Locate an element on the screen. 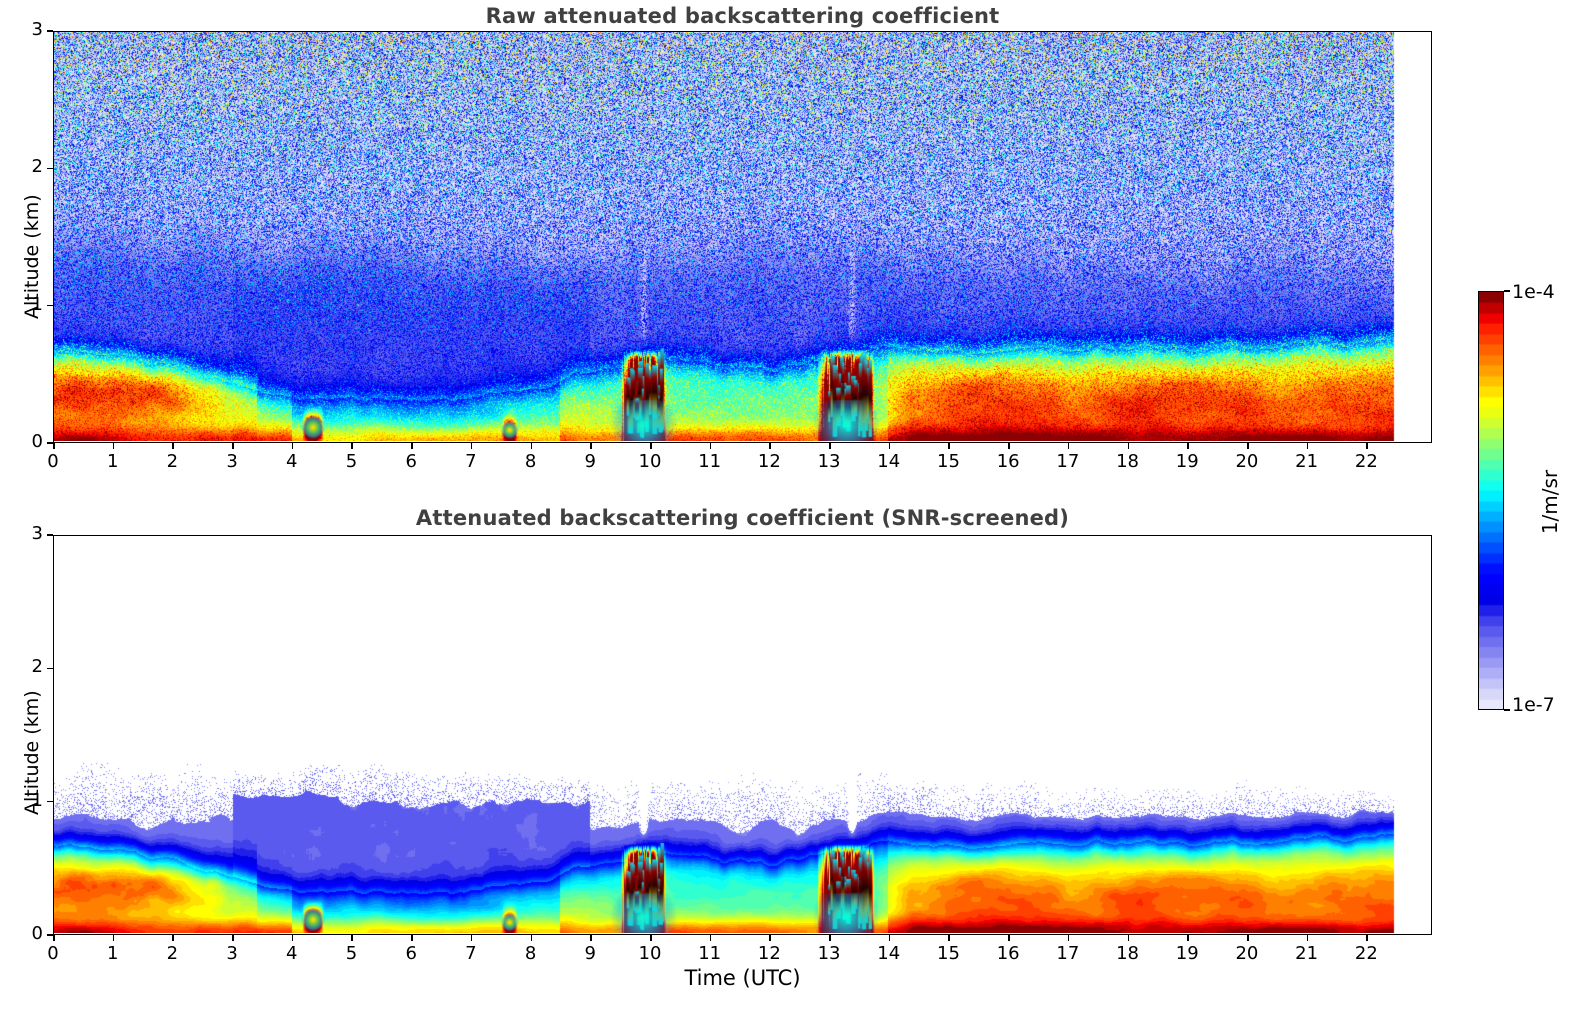 This screenshot has width=1595, height=1020. y-tick-label: 2 is located at coordinates (37, 667).